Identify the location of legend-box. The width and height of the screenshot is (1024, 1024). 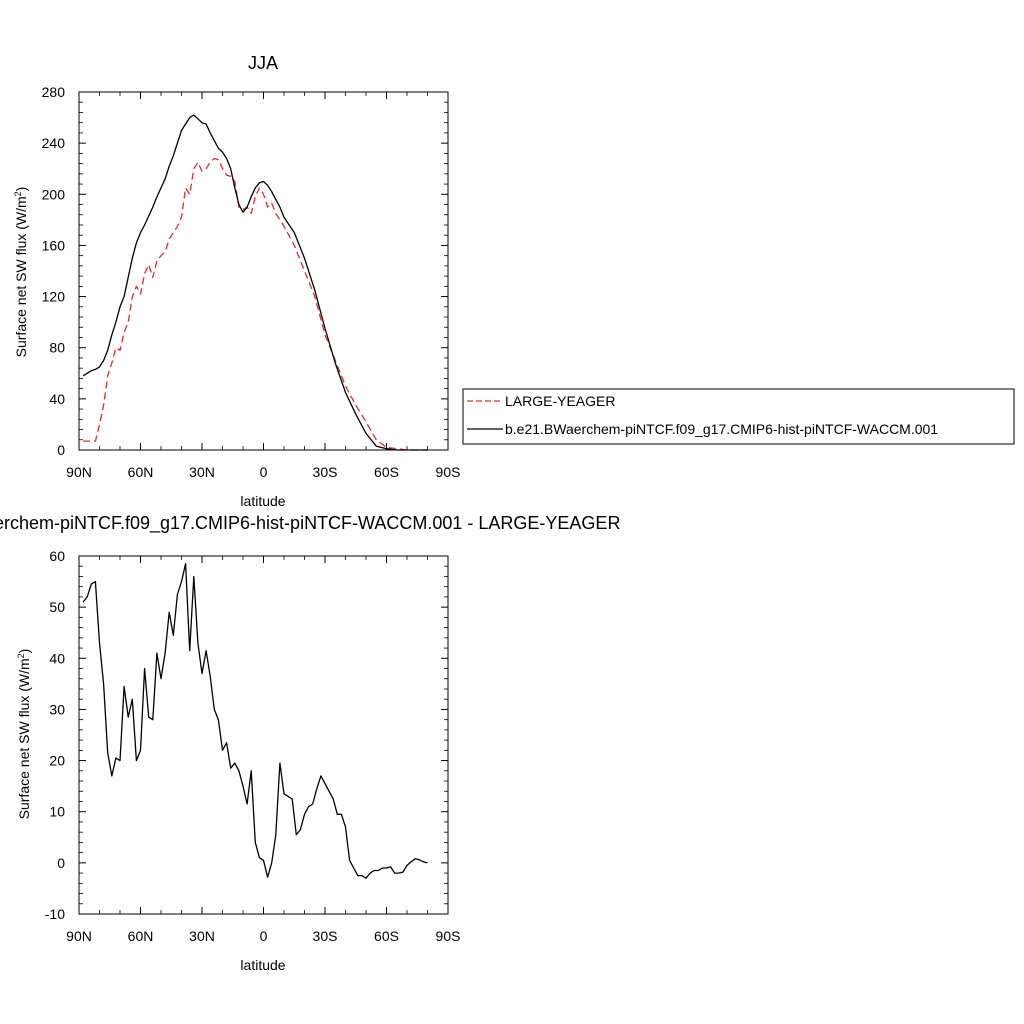
(738, 416).